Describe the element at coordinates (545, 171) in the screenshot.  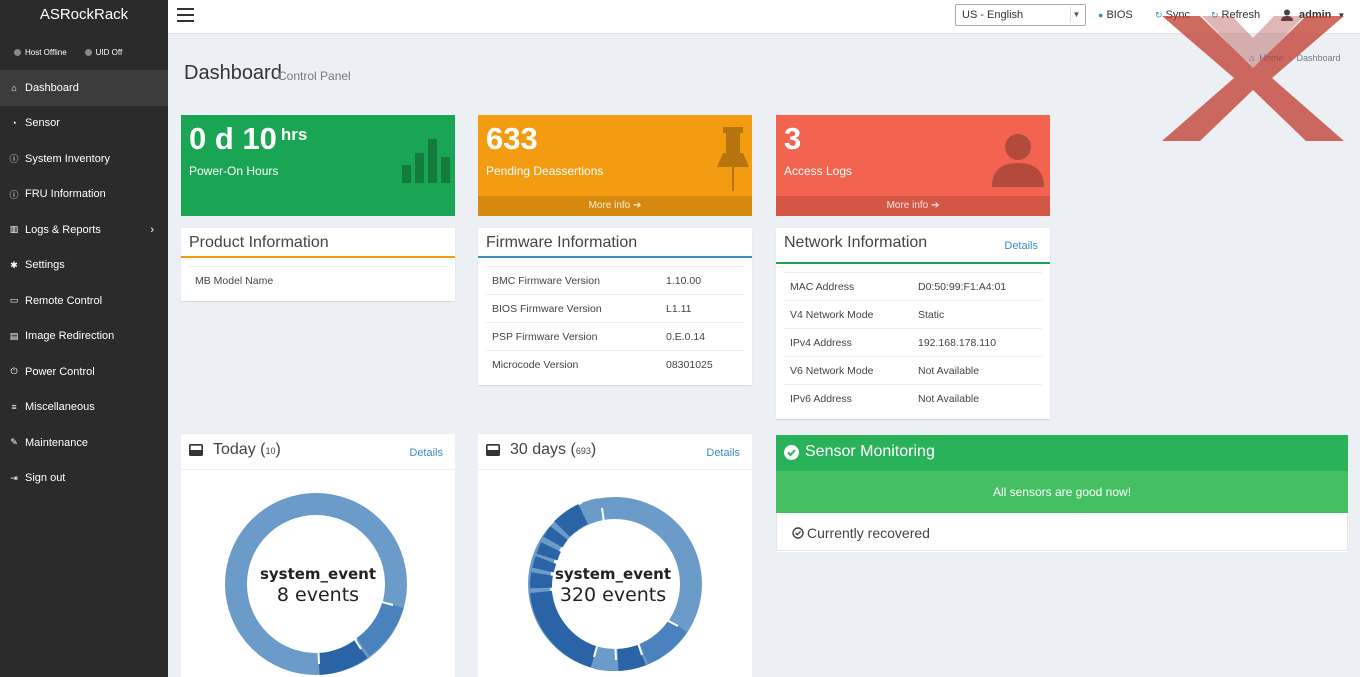
I see `deassert-label: Pending Deassertions` at that location.